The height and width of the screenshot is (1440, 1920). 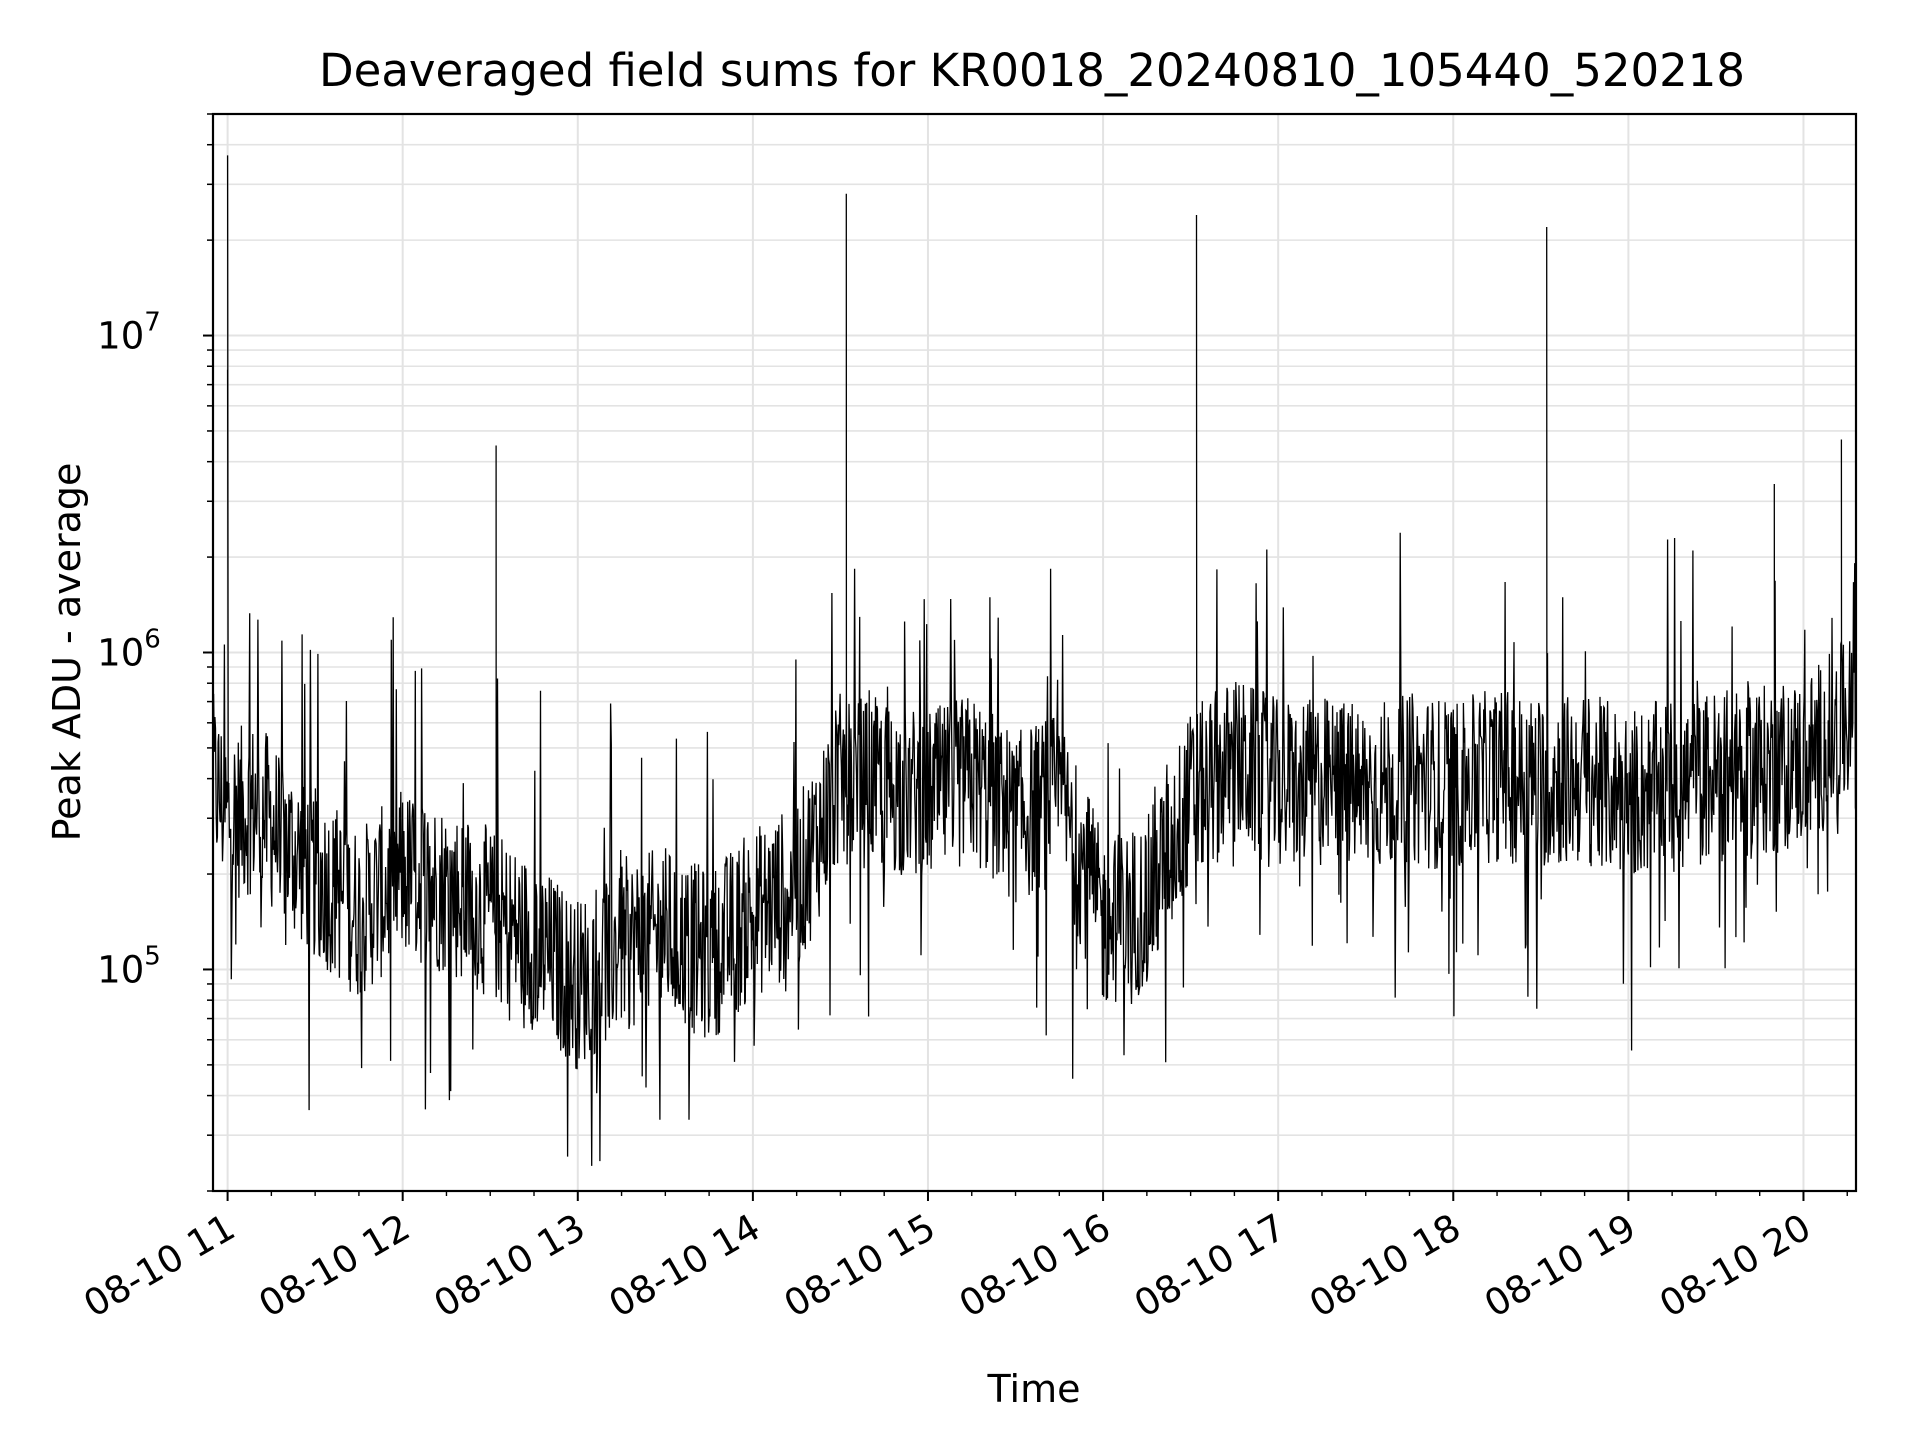 What do you see at coordinates (152, 640) in the screenshot?
I see `y-tick-exponent: 6` at bounding box center [152, 640].